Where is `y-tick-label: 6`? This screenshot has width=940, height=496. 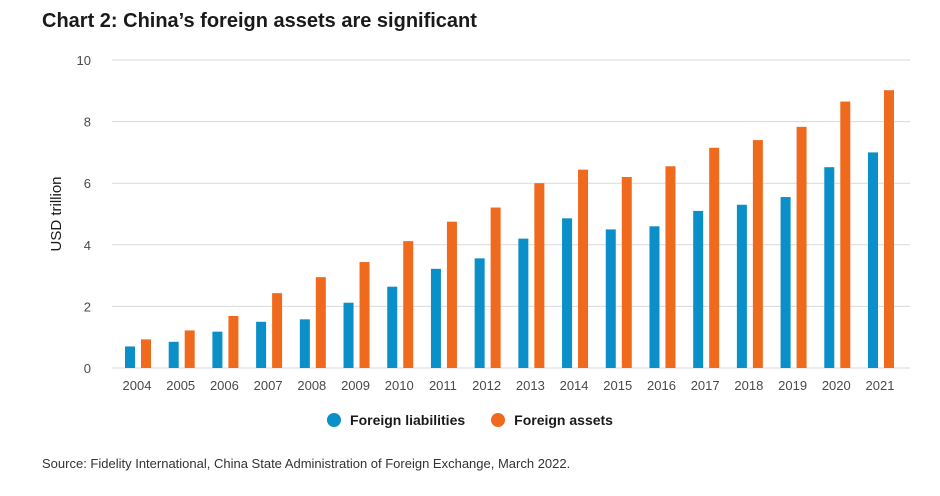 y-tick-label: 6 is located at coordinates (87, 183).